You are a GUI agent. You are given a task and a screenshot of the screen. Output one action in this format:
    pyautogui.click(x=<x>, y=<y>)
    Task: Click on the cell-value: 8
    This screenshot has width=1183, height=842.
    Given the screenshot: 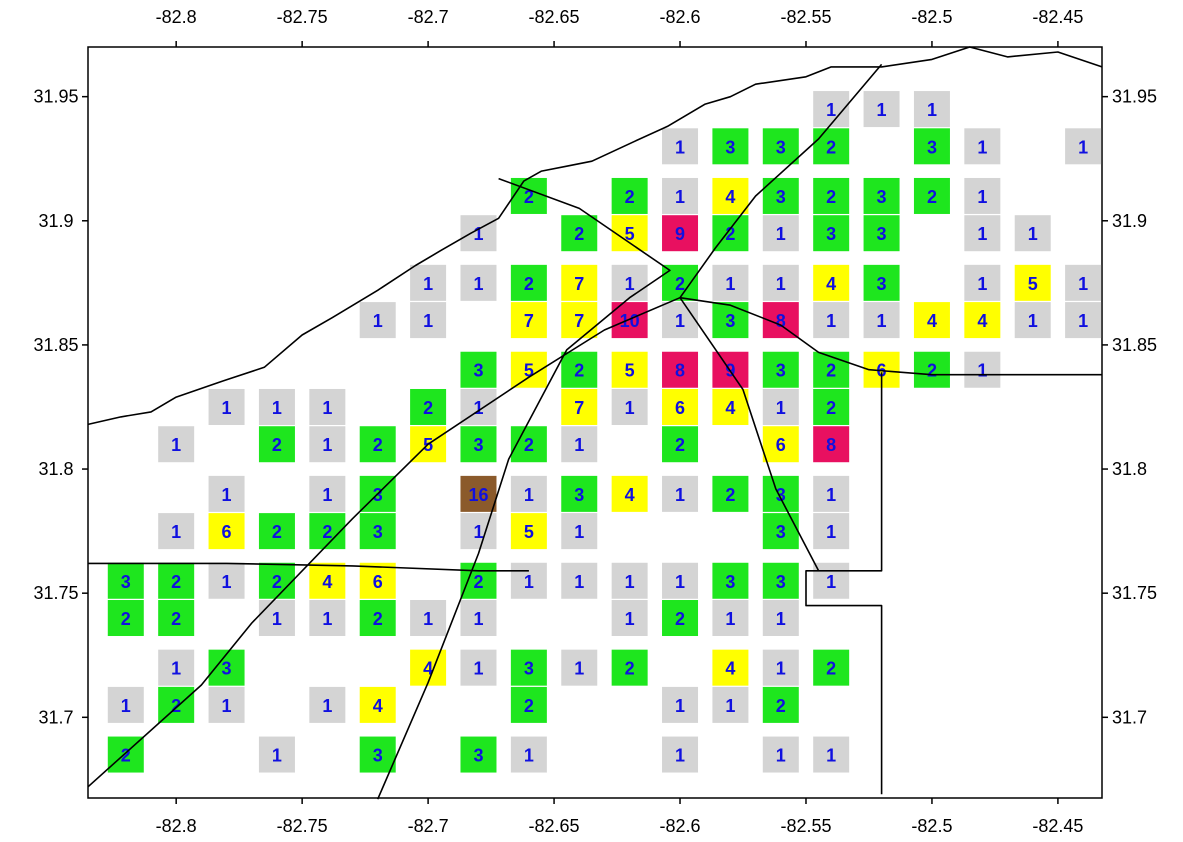 What is the action you would take?
    pyautogui.click(x=680, y=371)
    